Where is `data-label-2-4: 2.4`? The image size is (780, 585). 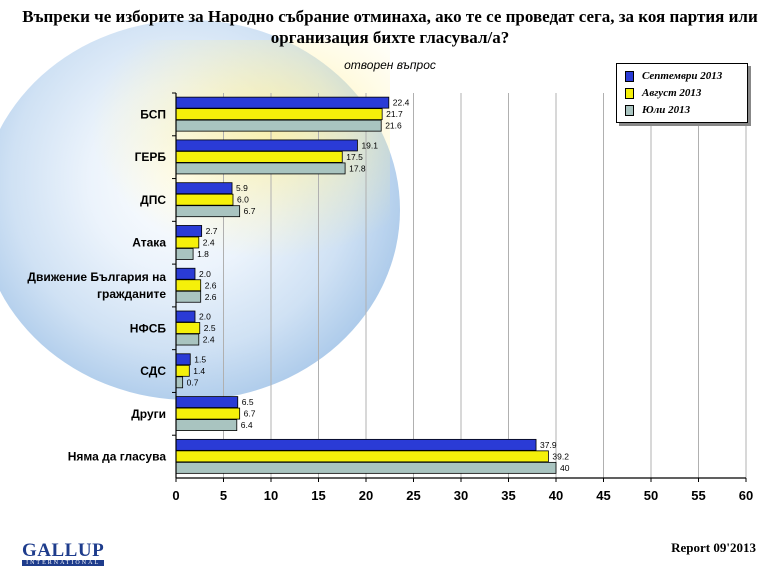
data-label-2-4: 2.4 is located at coordinates (209, 242).